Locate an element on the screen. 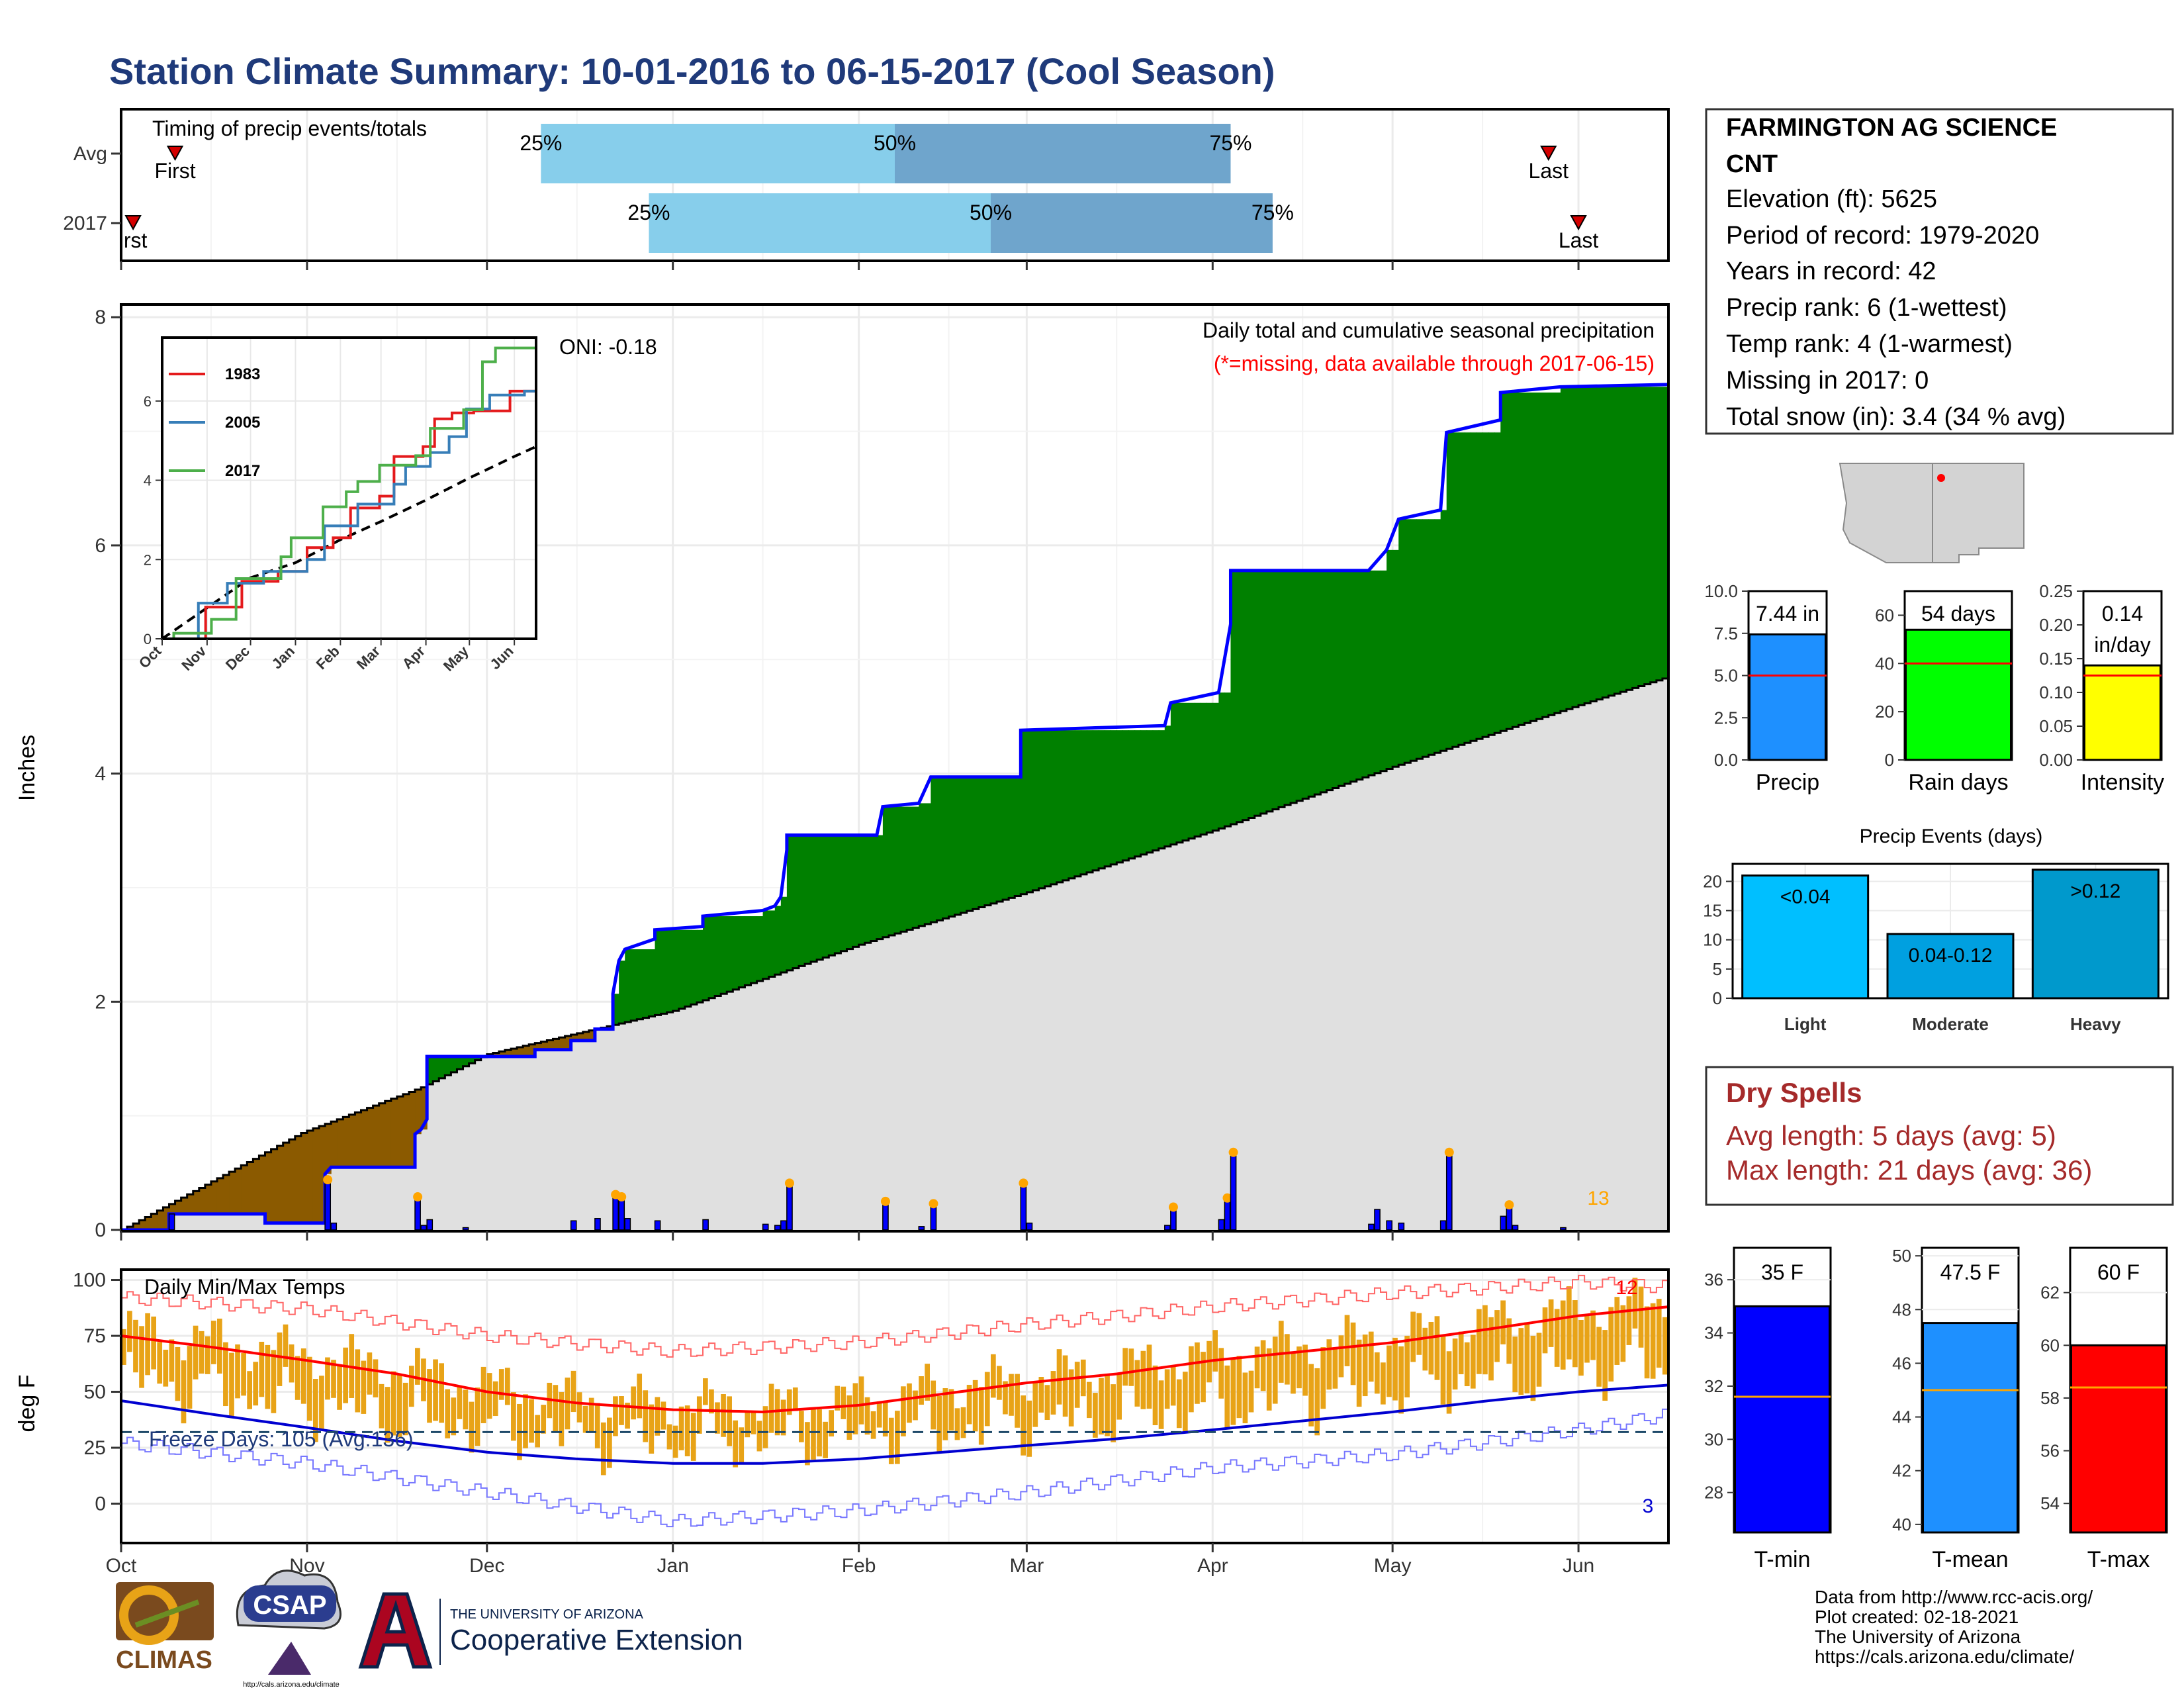  station-elevation: Elevation (ft): 5625 is located at coordinates (1831, 199).